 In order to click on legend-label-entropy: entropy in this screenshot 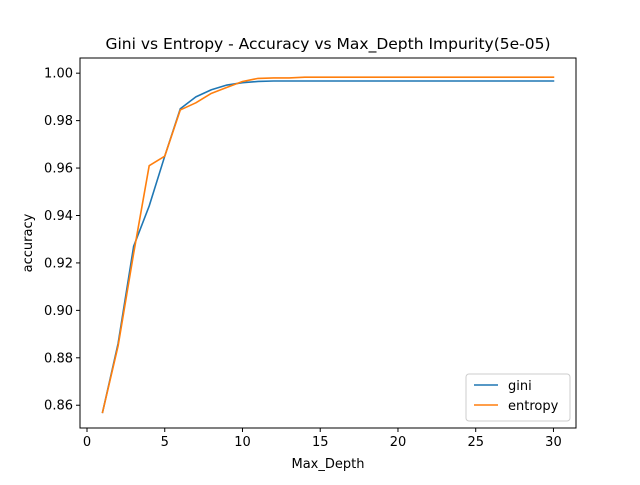, I will do `click(533, 406)`.